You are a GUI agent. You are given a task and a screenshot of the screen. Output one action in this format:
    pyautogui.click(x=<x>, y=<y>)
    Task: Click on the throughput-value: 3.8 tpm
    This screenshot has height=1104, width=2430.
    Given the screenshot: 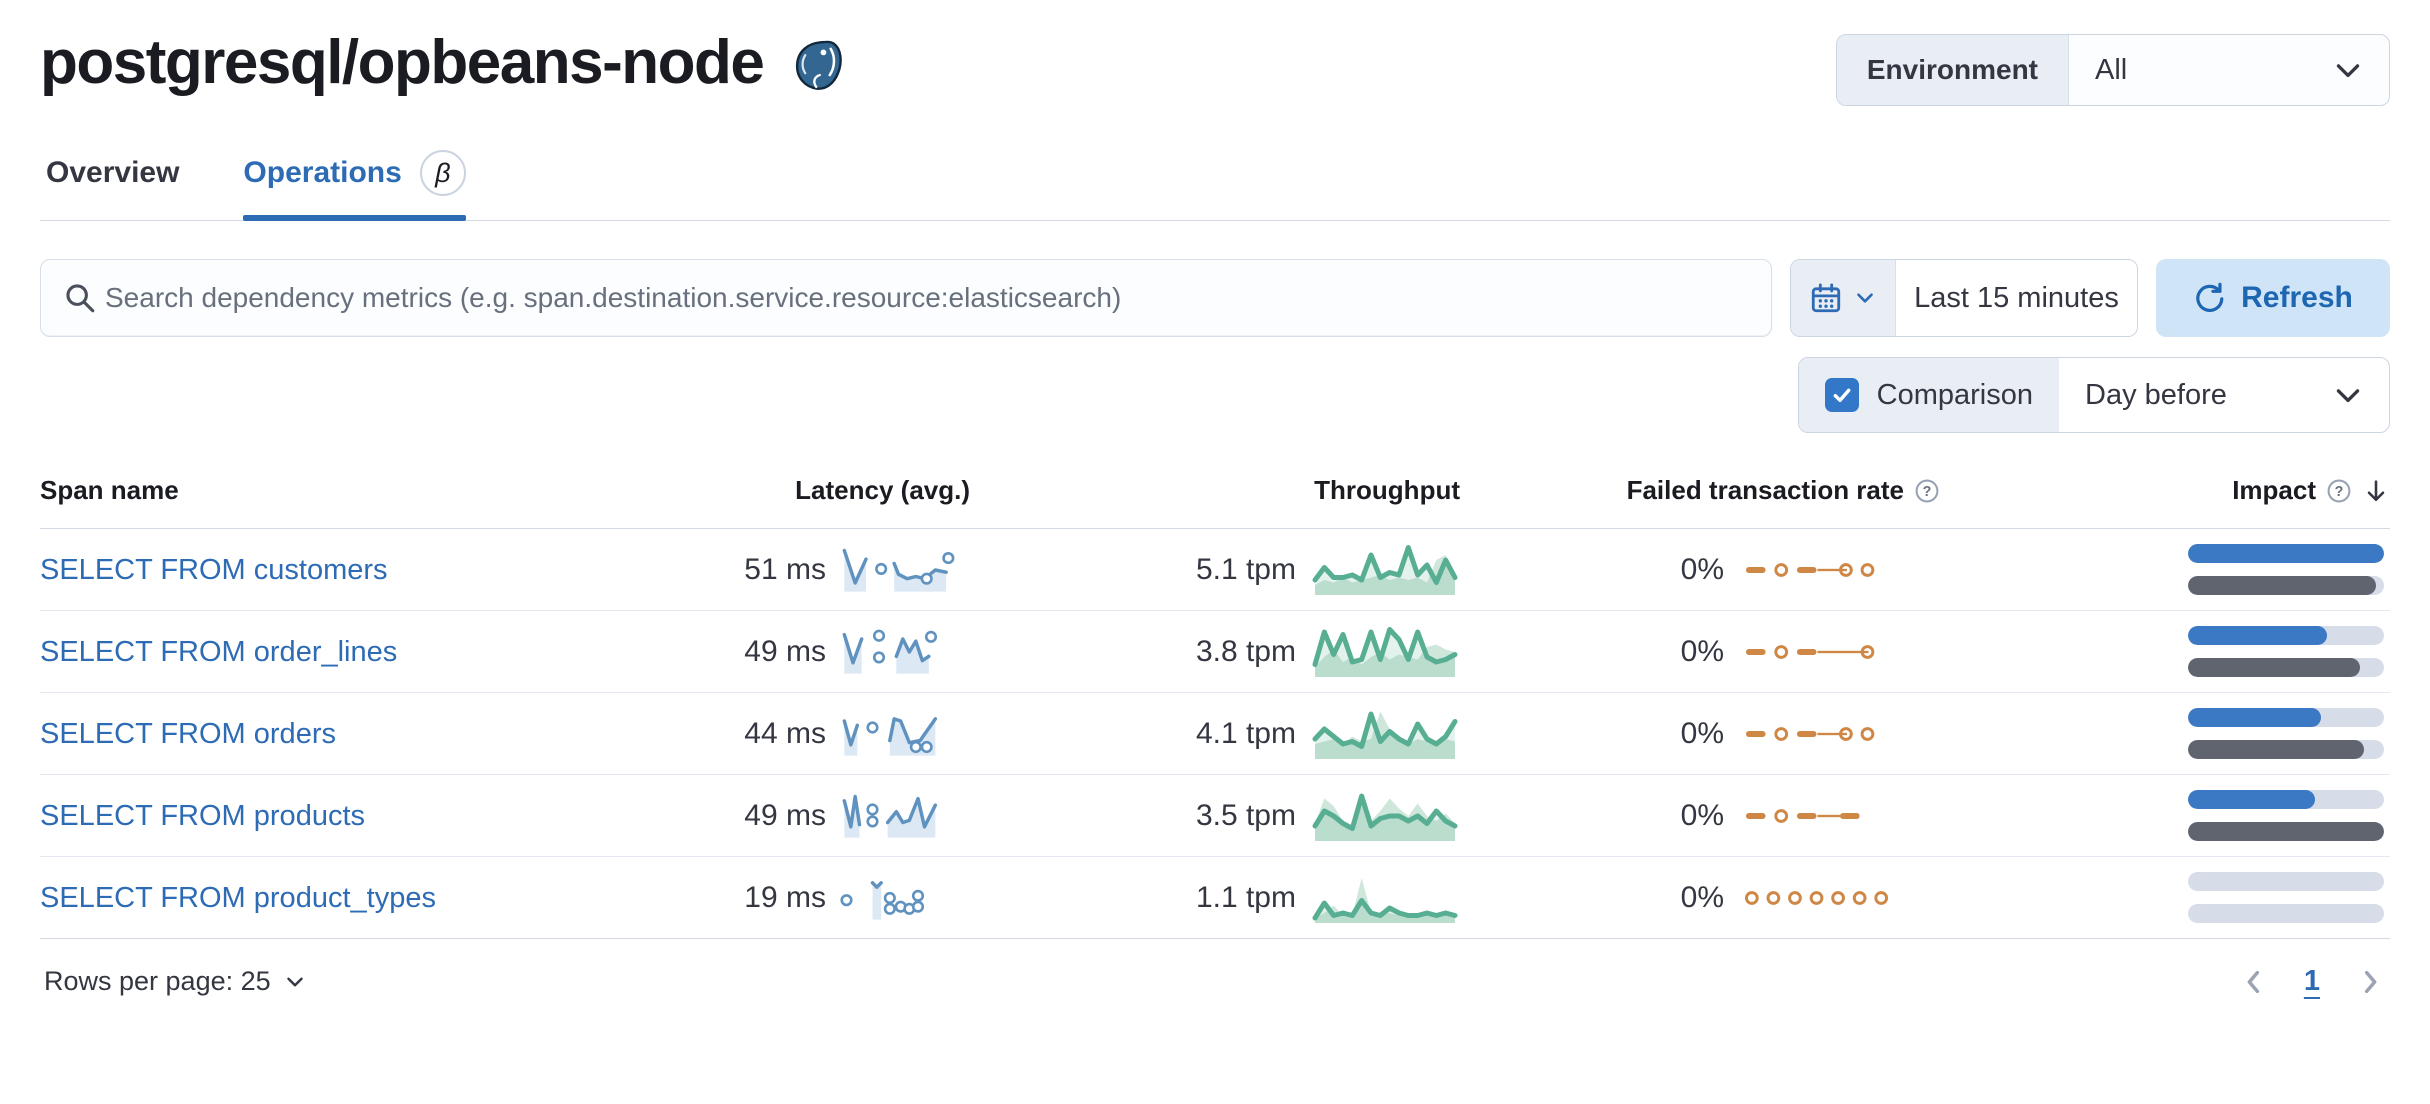 What is the action you would take?
    pyautogui.click(x=1245, y=651)
    